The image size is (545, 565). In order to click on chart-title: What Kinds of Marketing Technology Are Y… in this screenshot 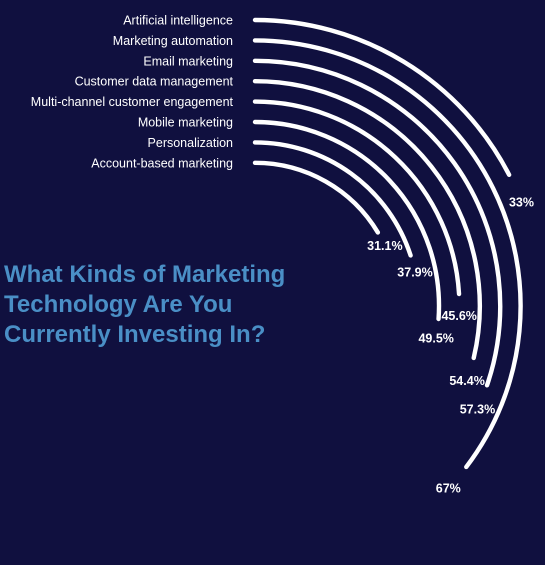, I will do `click(144, 305)`.